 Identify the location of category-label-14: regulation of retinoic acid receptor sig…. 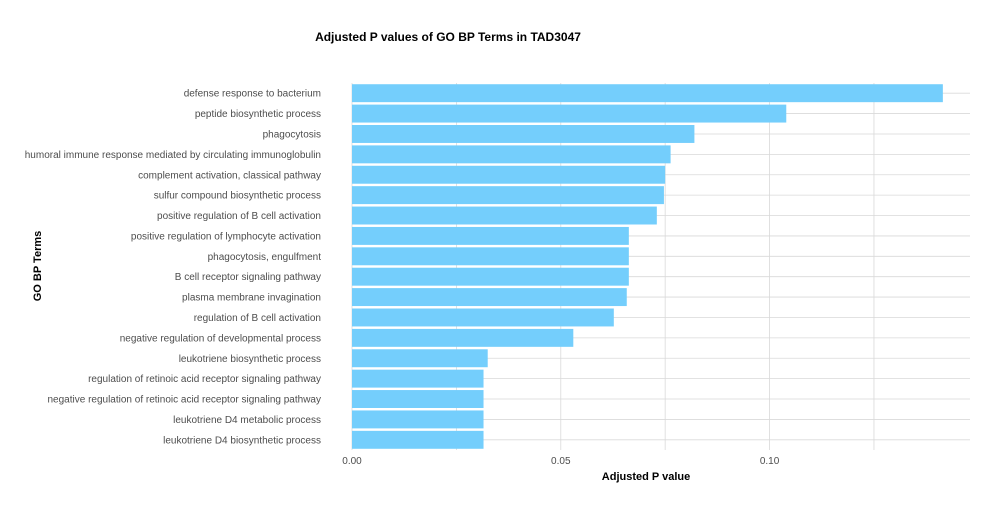
(204, 379).